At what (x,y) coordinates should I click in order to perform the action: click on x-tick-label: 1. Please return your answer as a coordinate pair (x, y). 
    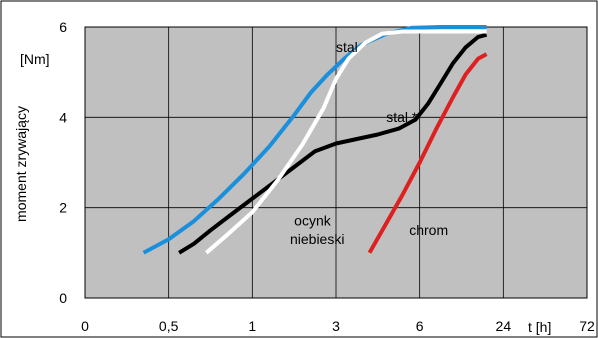
    Looking at the image, I should click on (252, 326).